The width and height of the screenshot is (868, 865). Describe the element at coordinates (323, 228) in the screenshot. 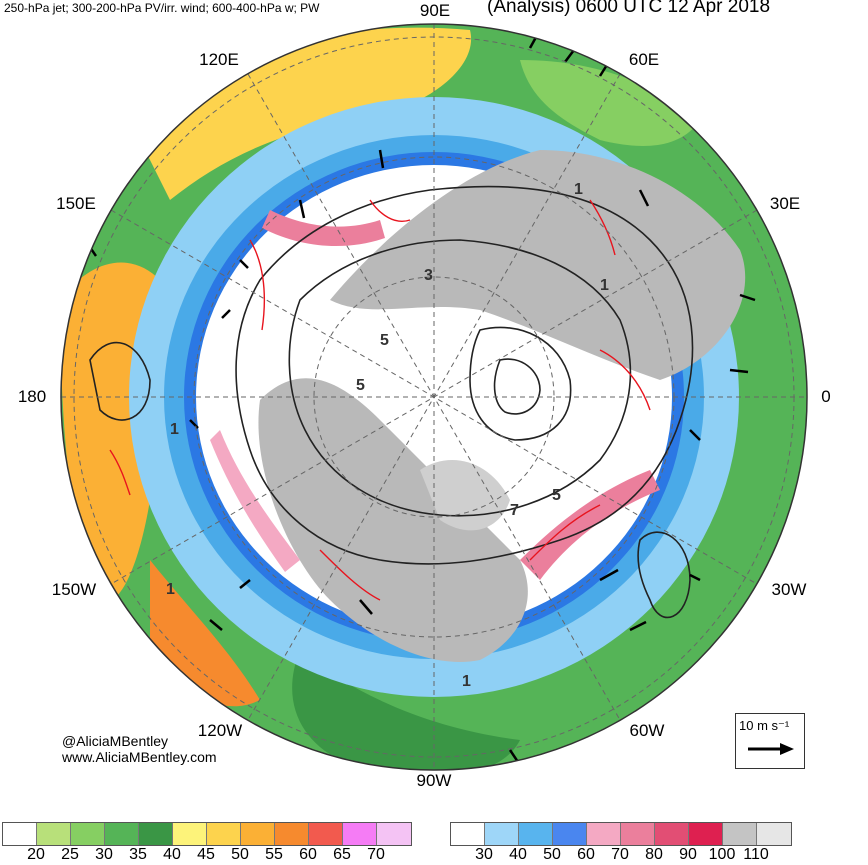

I see `jet-streak-asia` at that location.